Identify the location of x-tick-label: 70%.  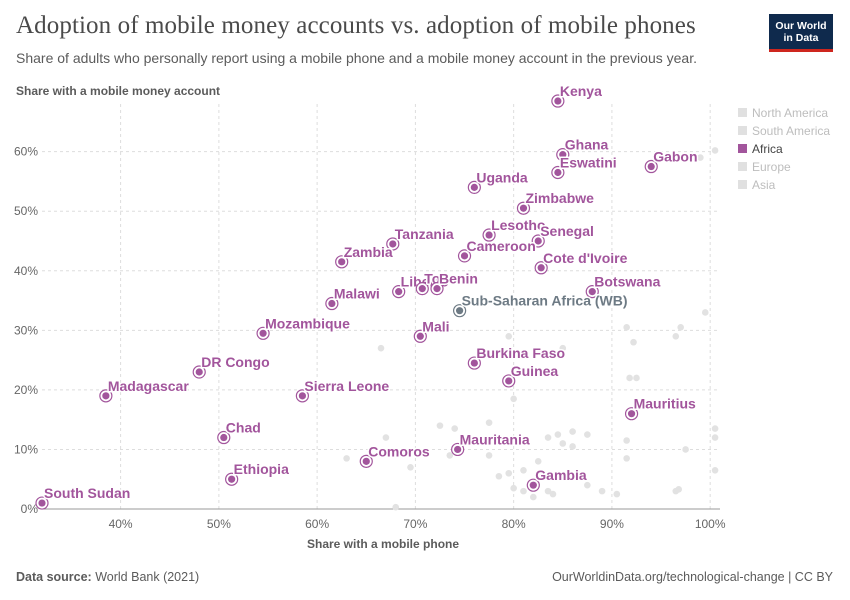
(415, 524).